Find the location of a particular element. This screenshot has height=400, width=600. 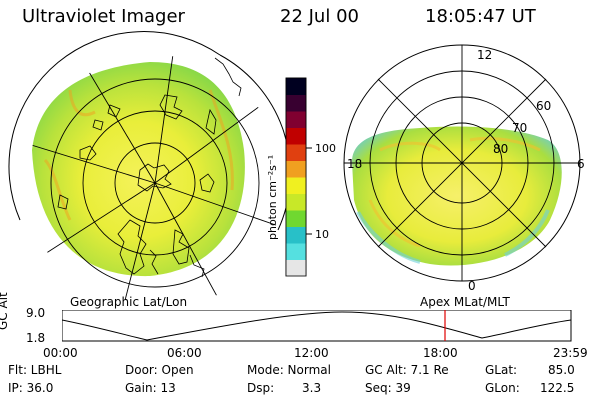

glat-value: 85.0 is located at coordinates (561, 370).